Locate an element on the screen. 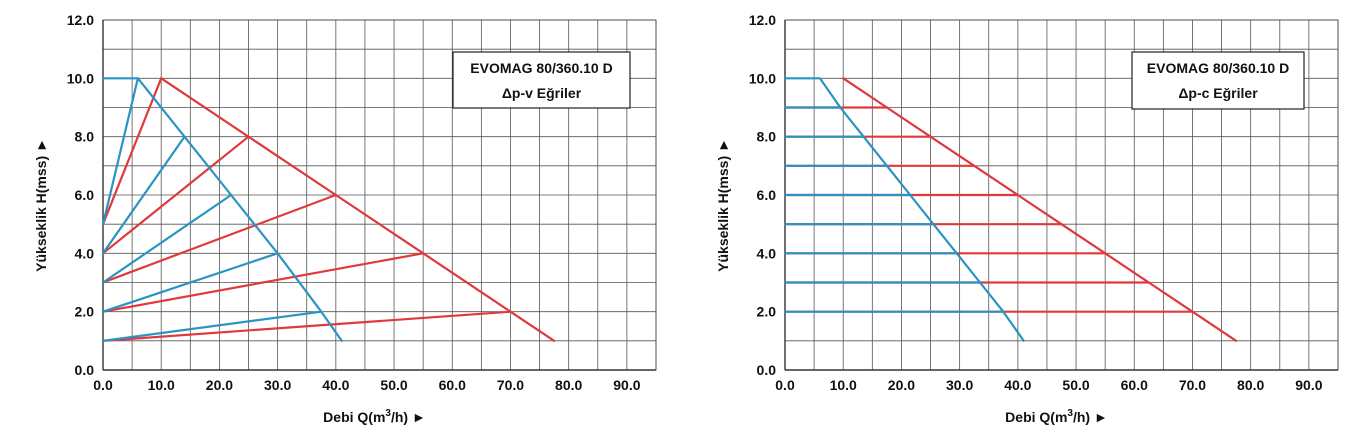 The image size is (1364, 440). dpc-y-tick-label: 6.0 is located at coordinates (767, 195).